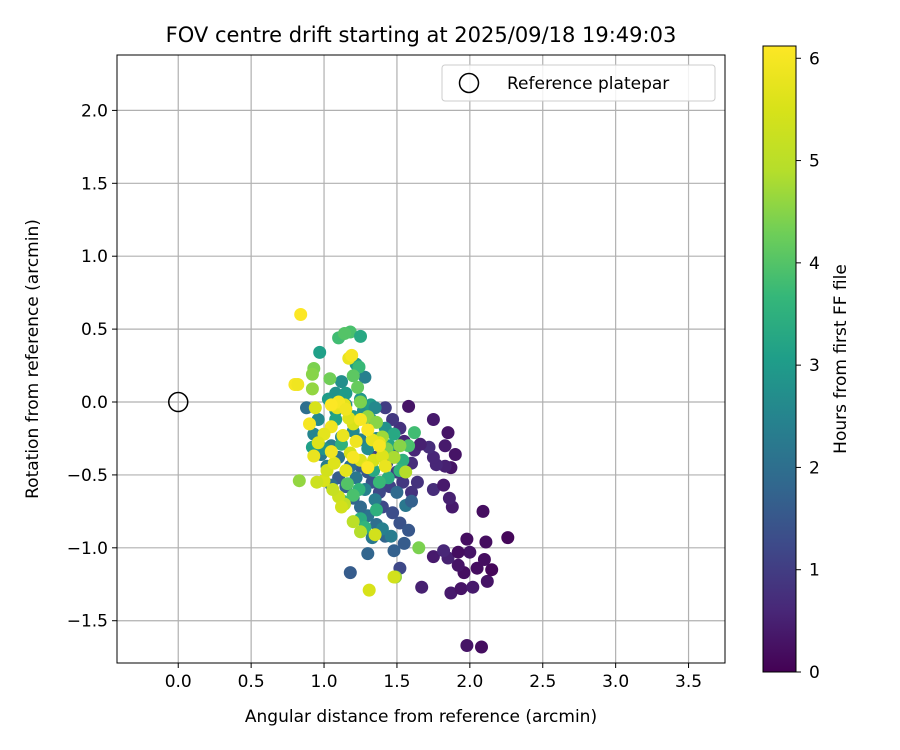 Image resolution: width=900 pixels, height=750 pixels. Describe the element at coordinates (94, 111) in the screenshot. I see `y-tick-label: 2.0` at that location.